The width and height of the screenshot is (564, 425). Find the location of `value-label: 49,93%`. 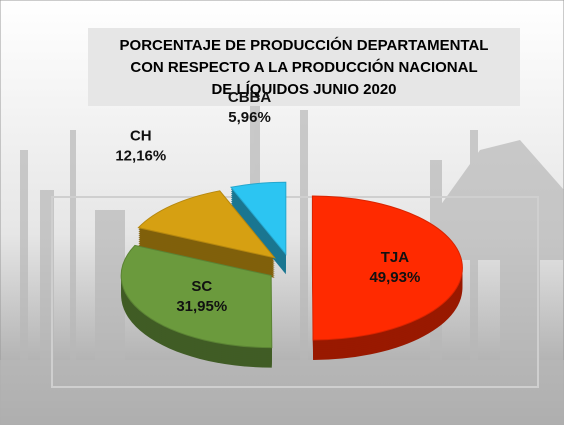

value-label: 49,93% is located at coordinates (394, 277).